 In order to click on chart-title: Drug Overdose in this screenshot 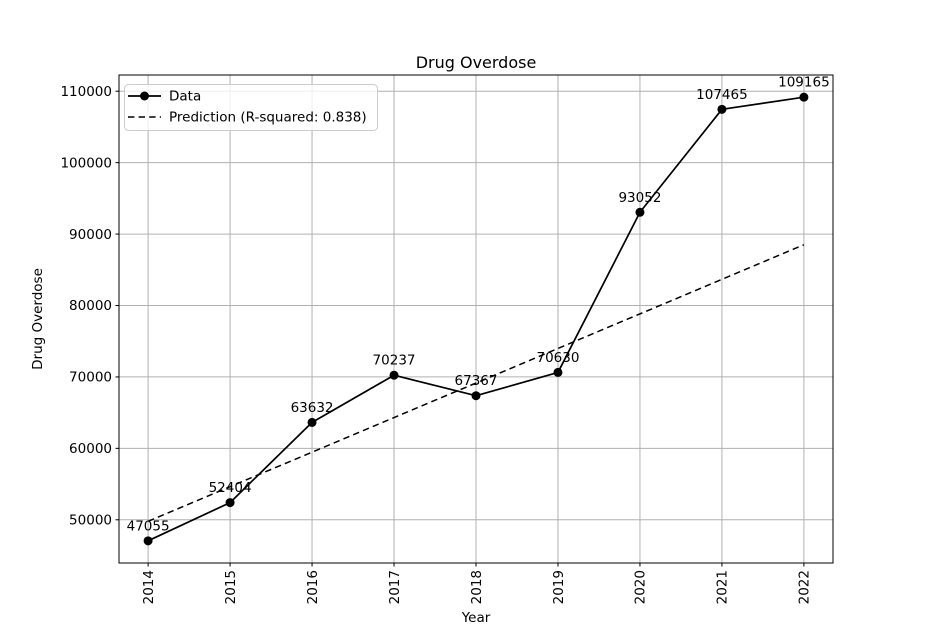, I will do `click(476, 62)`.